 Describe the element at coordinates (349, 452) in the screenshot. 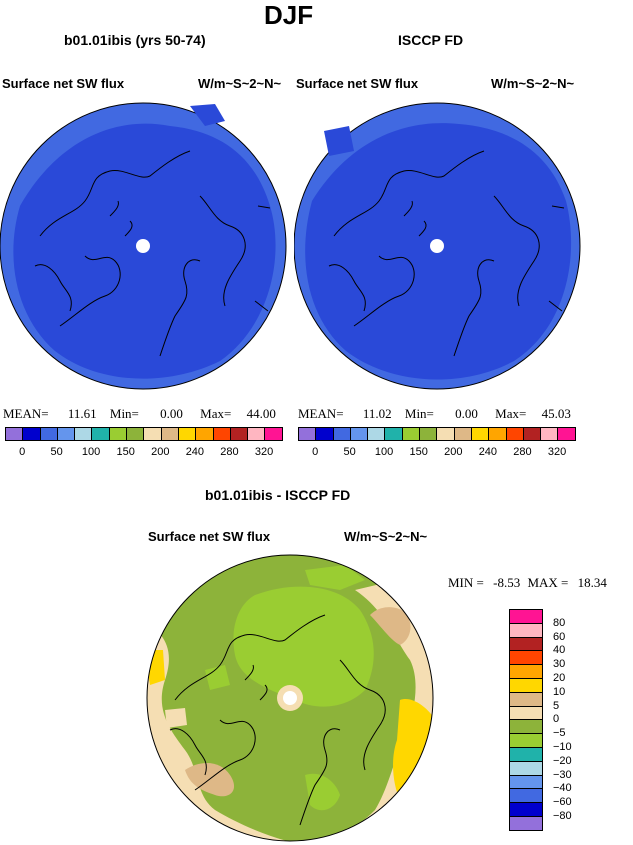

I see `colorbar-tick-label: 50` at that location.